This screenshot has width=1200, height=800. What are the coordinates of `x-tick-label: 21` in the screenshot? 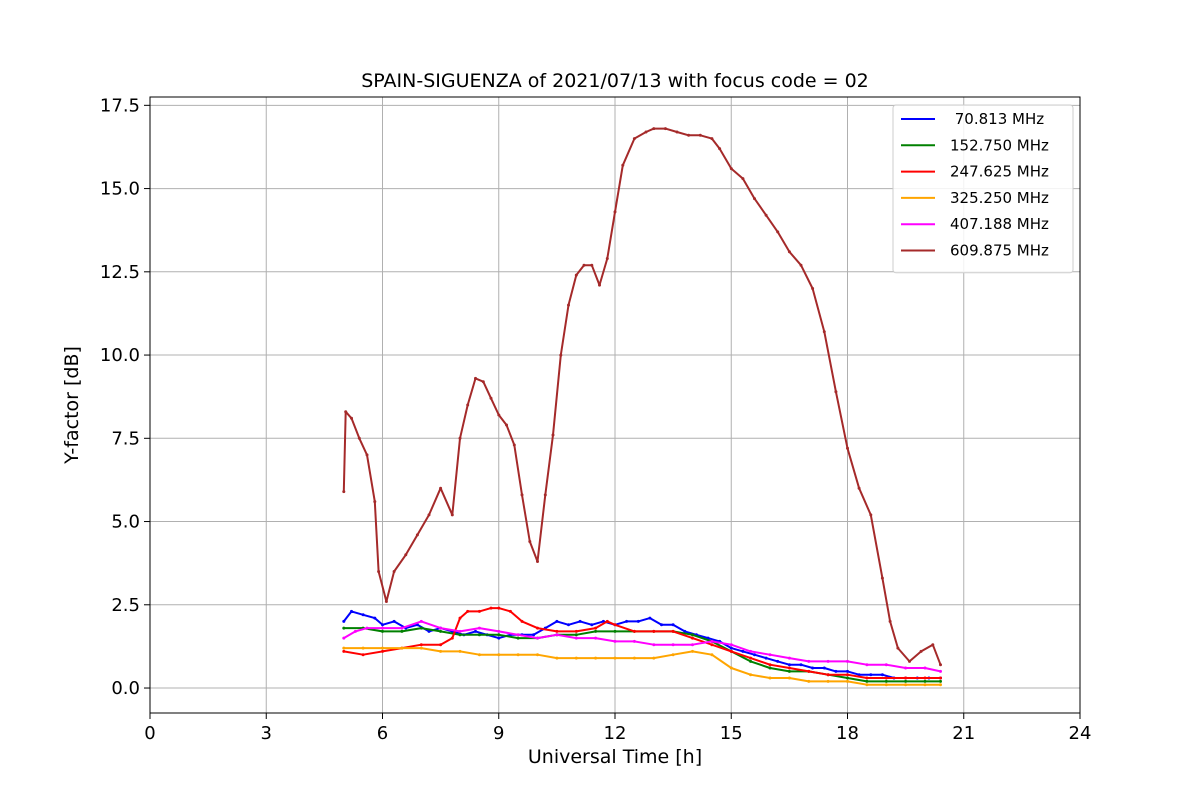 It's located at (963, 733).